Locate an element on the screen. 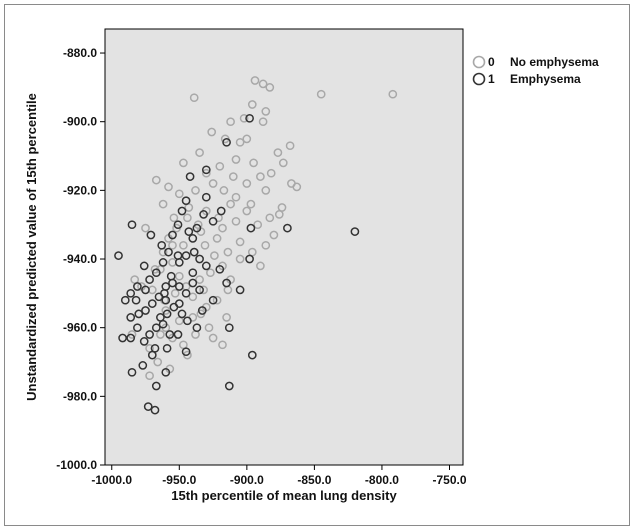  y-tick-label: -940.0 is located at coordinates (80, 259).